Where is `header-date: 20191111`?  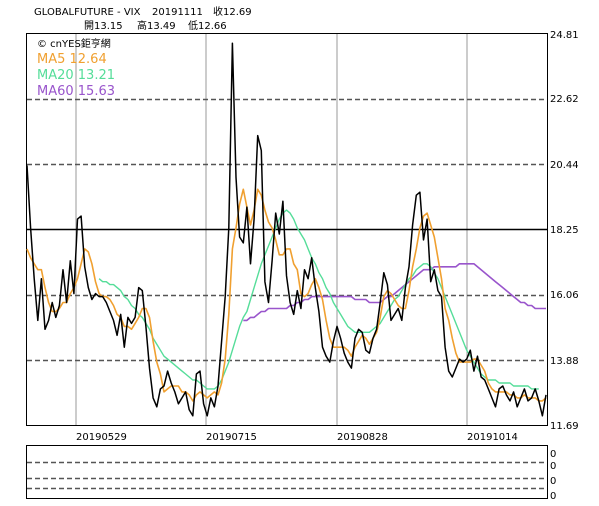
header-date: 20191111 is located at coordinates (177, 12).